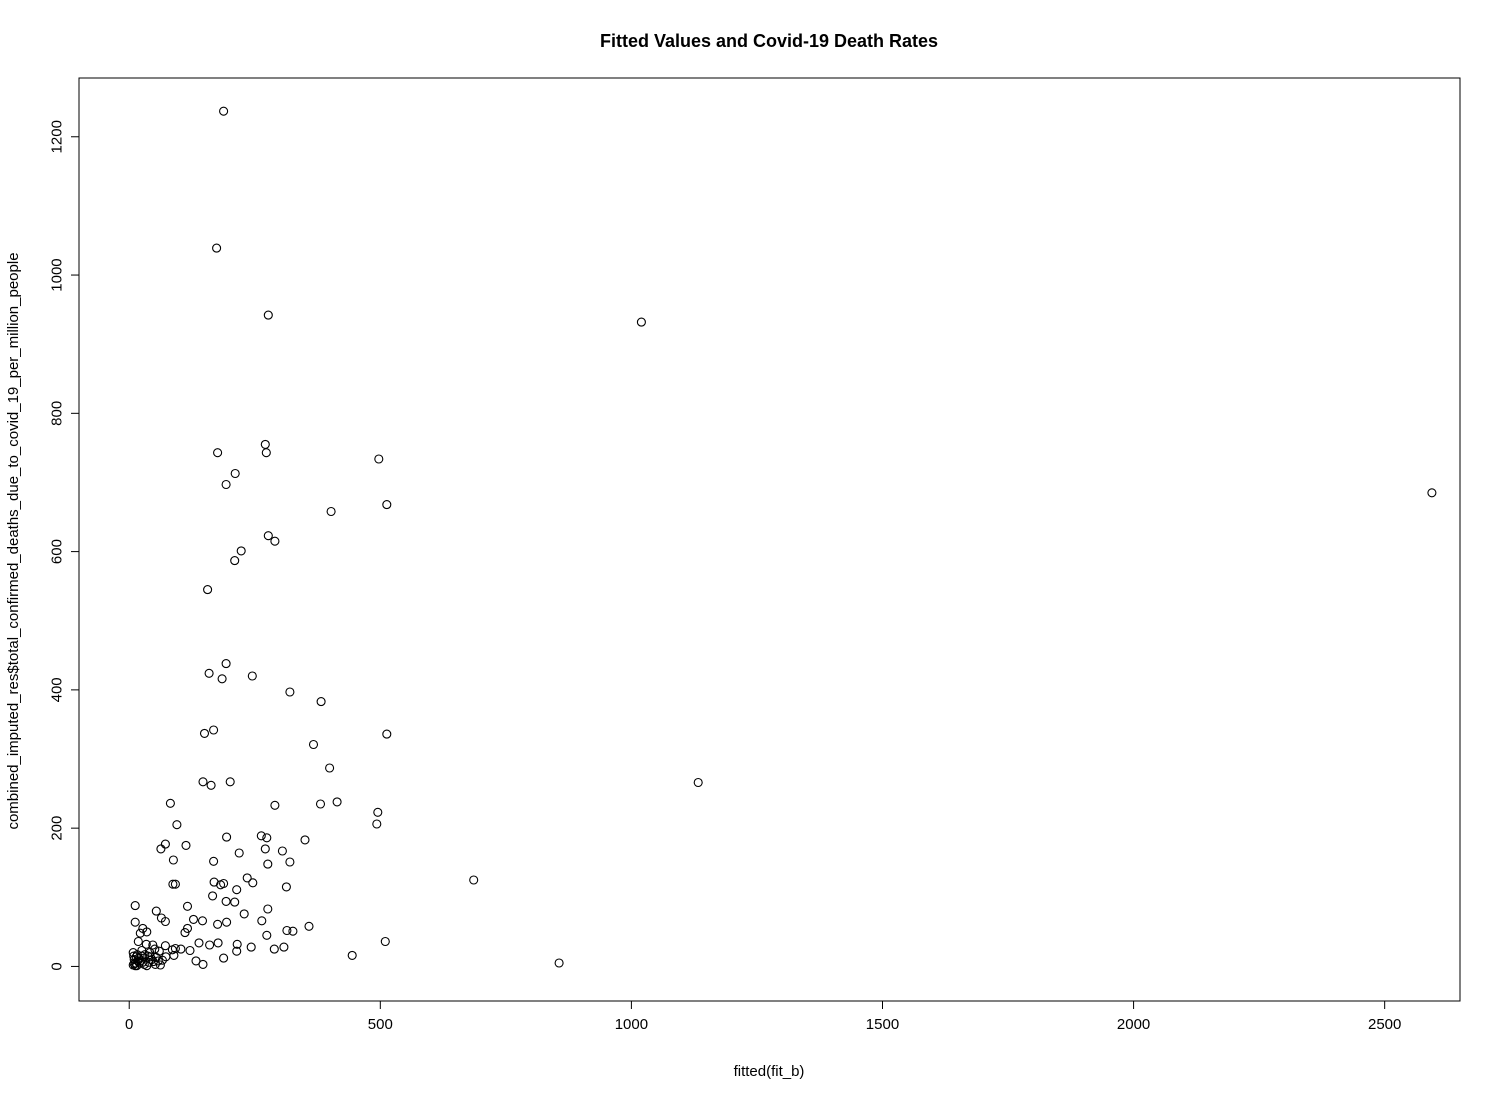 This screenshot has width=1500, height=1100. What do you see at coordinates (129, 1024) in the screenshot?
I see `x-tick-label: 0` at bounding box center [129, 1024].